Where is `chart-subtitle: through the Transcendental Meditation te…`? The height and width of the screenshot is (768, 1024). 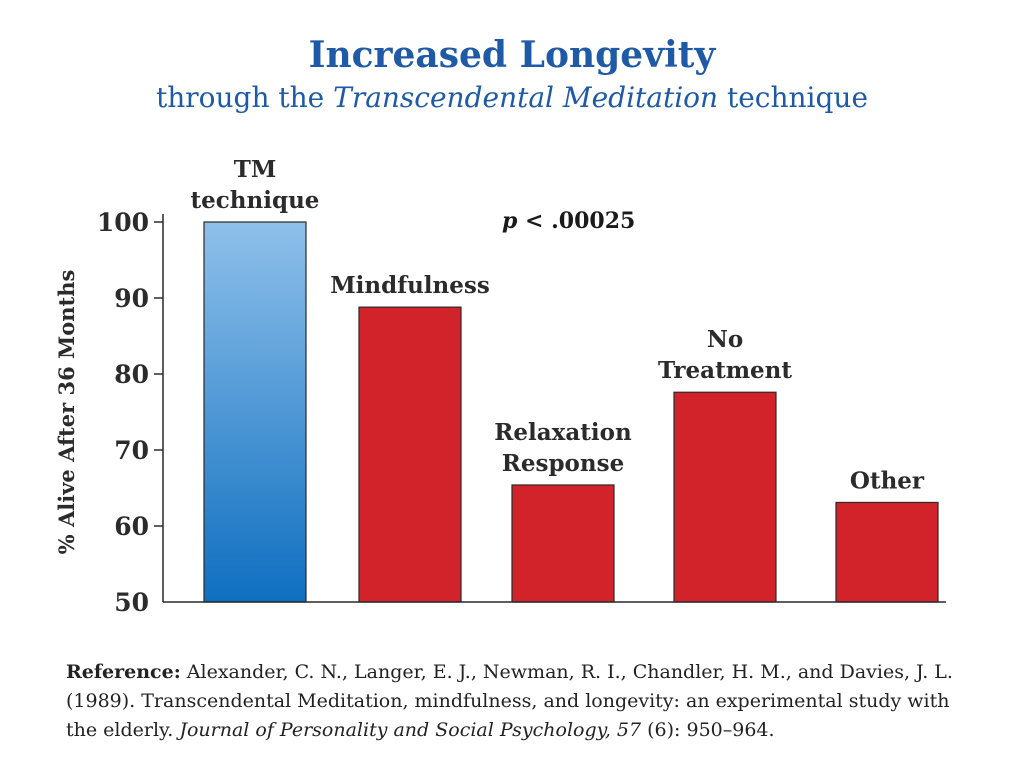 chart-subtitle: through the Transcendental Meditation te… is located at coordinates (512, 98).